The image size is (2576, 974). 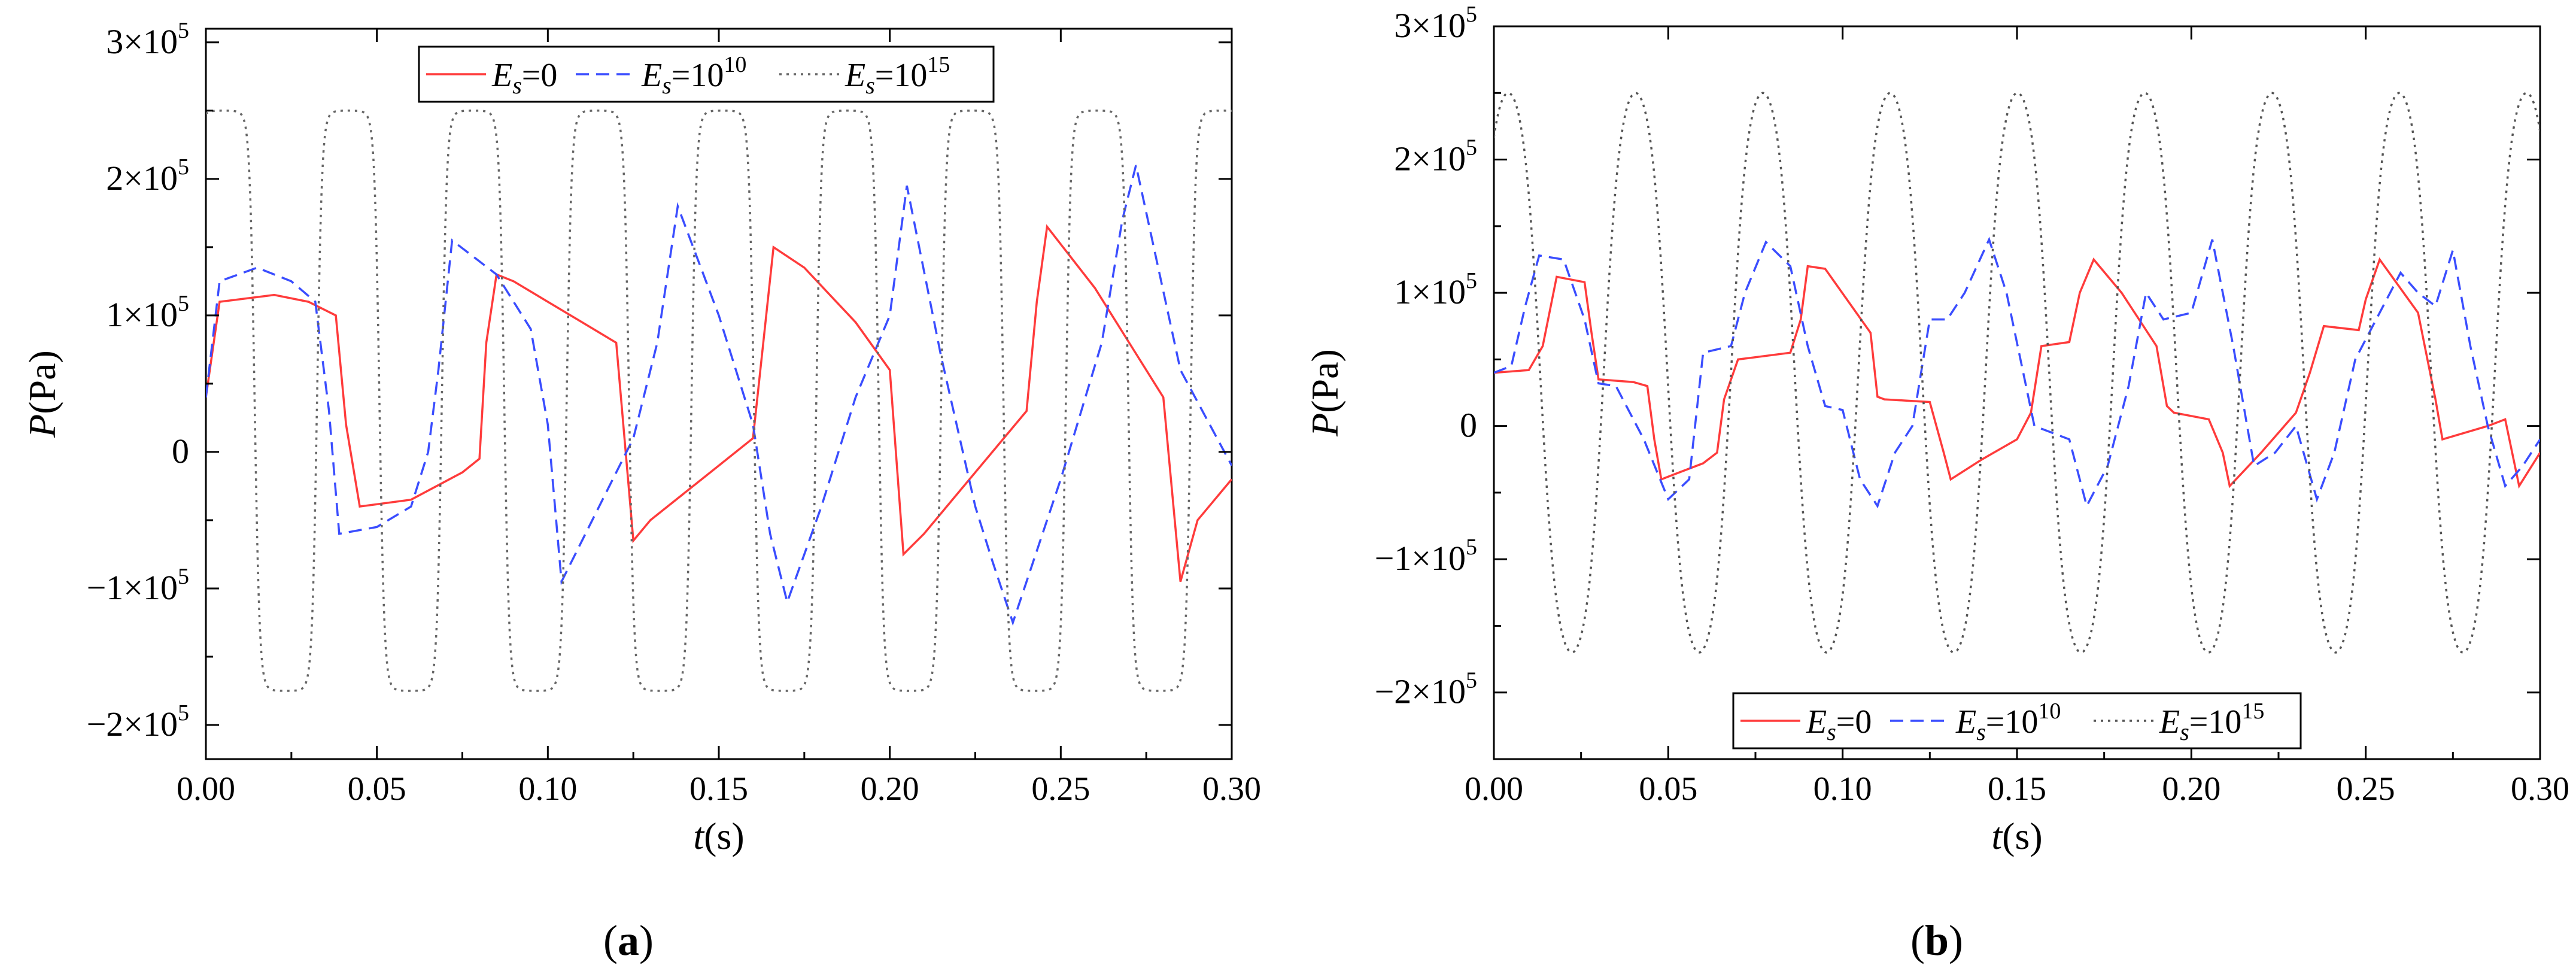 I want to click on panel-label: (a), so click(x=628, y=940).